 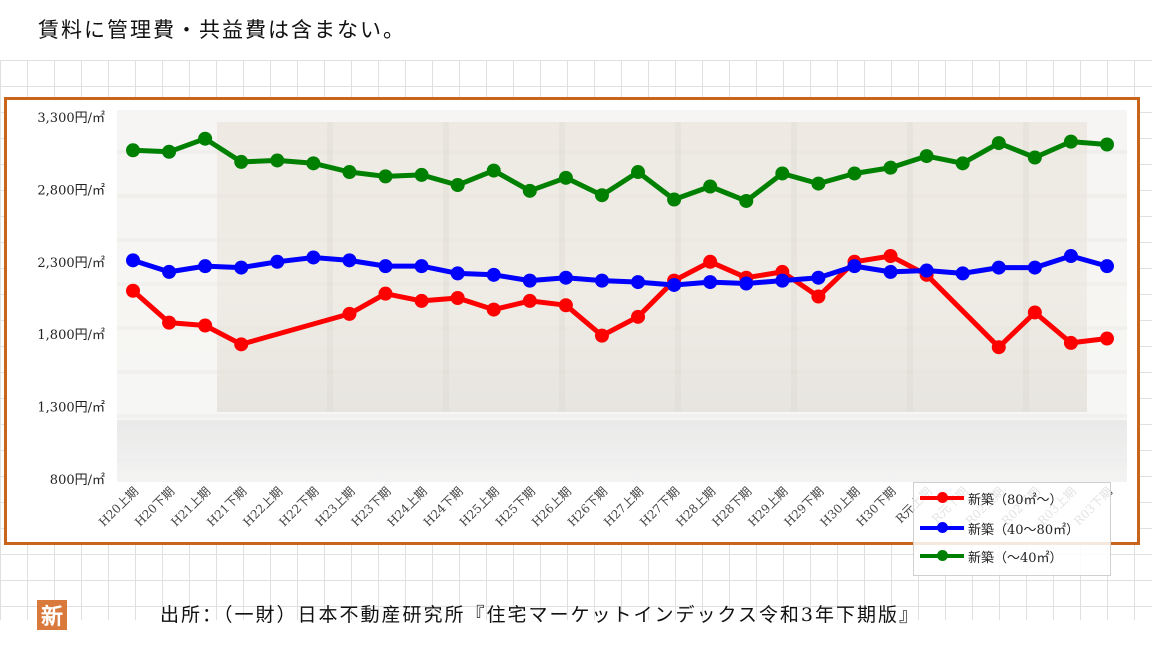 I want to click on y-tick-label: 2,800円/㎡, so click(x=71, y=190).